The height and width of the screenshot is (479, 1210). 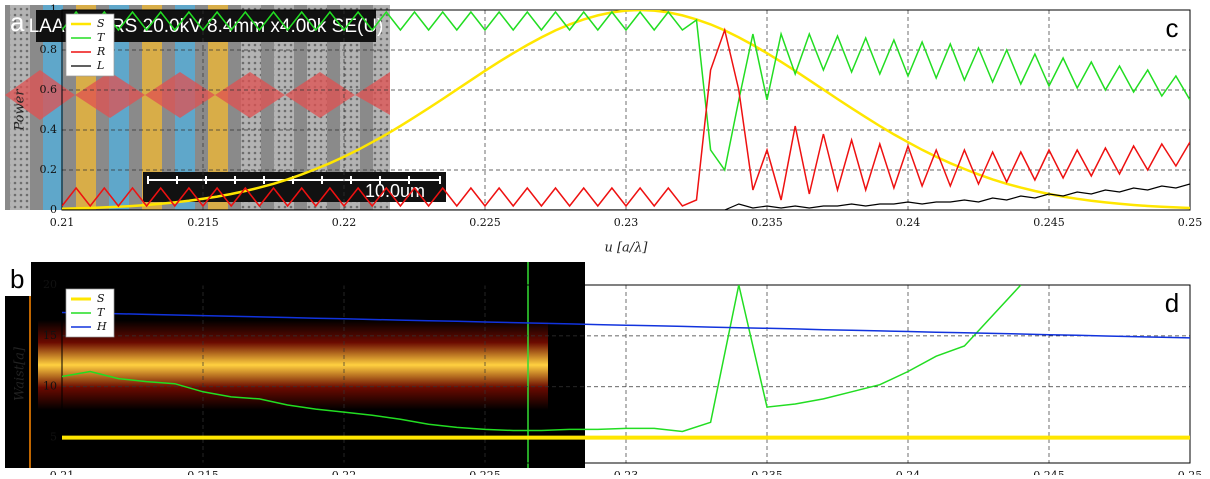 What do you see at coordinates (49, 49) in the screenshot?
I see `y-tick-label: 0.8` at bounding box center [49, 49].